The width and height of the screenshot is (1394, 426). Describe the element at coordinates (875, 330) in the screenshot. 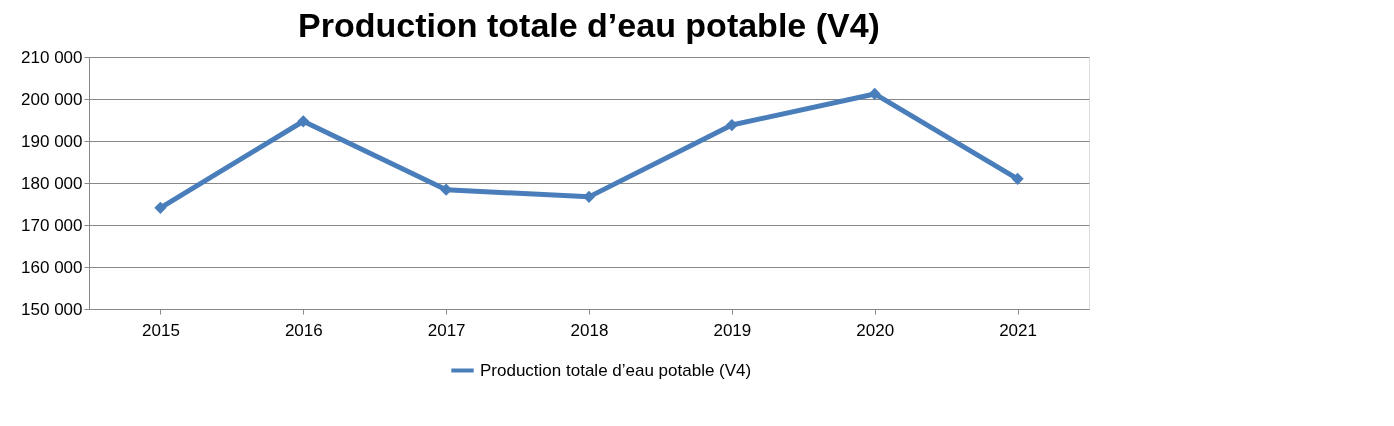

I see `x-tick-label: 2020` at that location.